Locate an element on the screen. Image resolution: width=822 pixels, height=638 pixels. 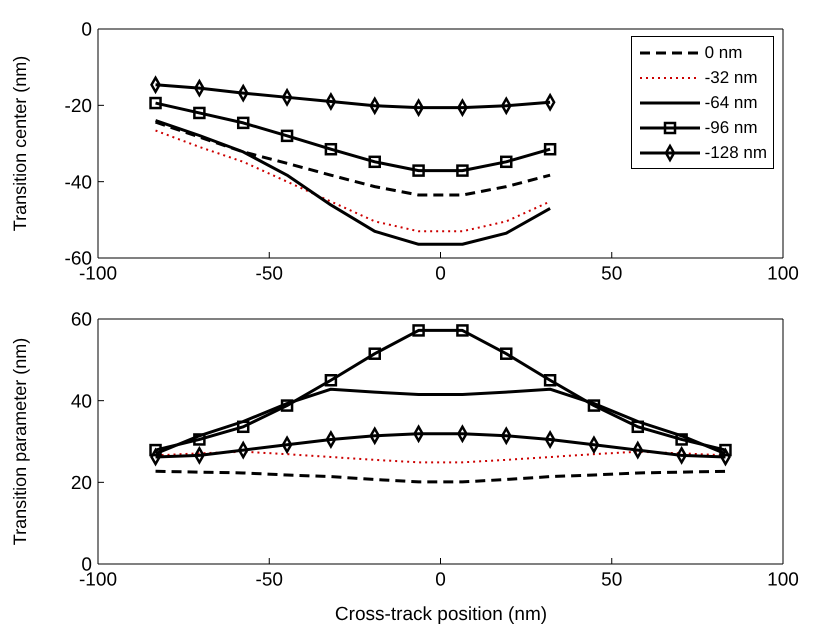
x-axis-title: Cross-track position (nm) is located at coordinates (441, 615).